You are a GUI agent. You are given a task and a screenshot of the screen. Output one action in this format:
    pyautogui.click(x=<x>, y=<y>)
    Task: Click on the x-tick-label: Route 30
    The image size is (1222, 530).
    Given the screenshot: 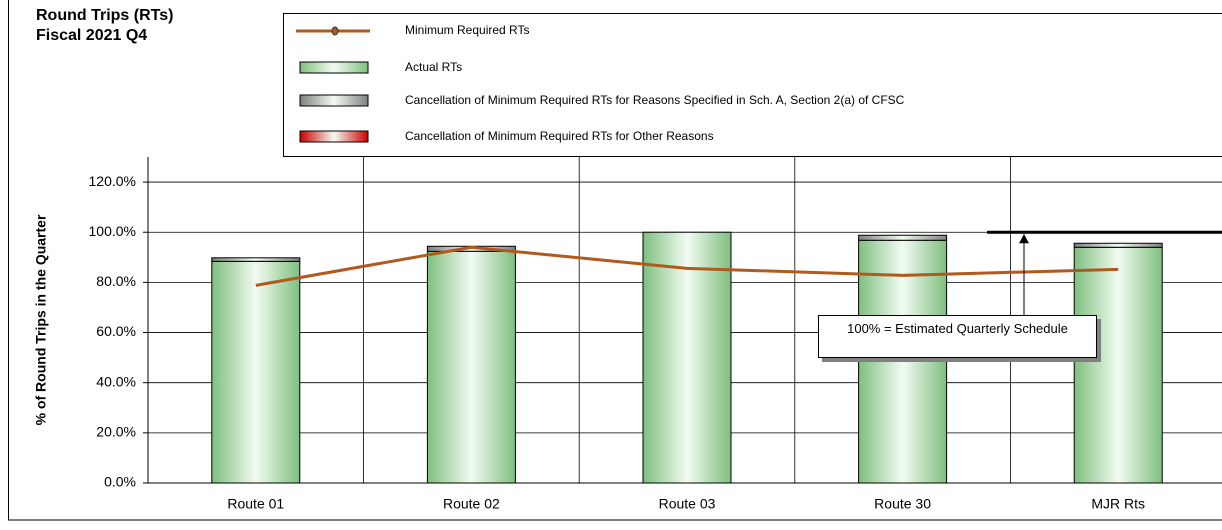 What is the action you would take?
    pyautogui.click(x=902, y=504)
    